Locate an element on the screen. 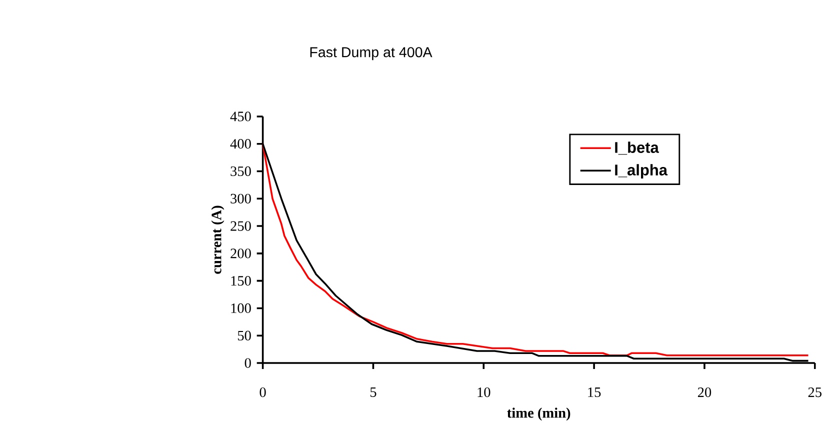 This screenshot has width=826, height=425. y-tick-label: 250 is located at coordinates (240, 226).